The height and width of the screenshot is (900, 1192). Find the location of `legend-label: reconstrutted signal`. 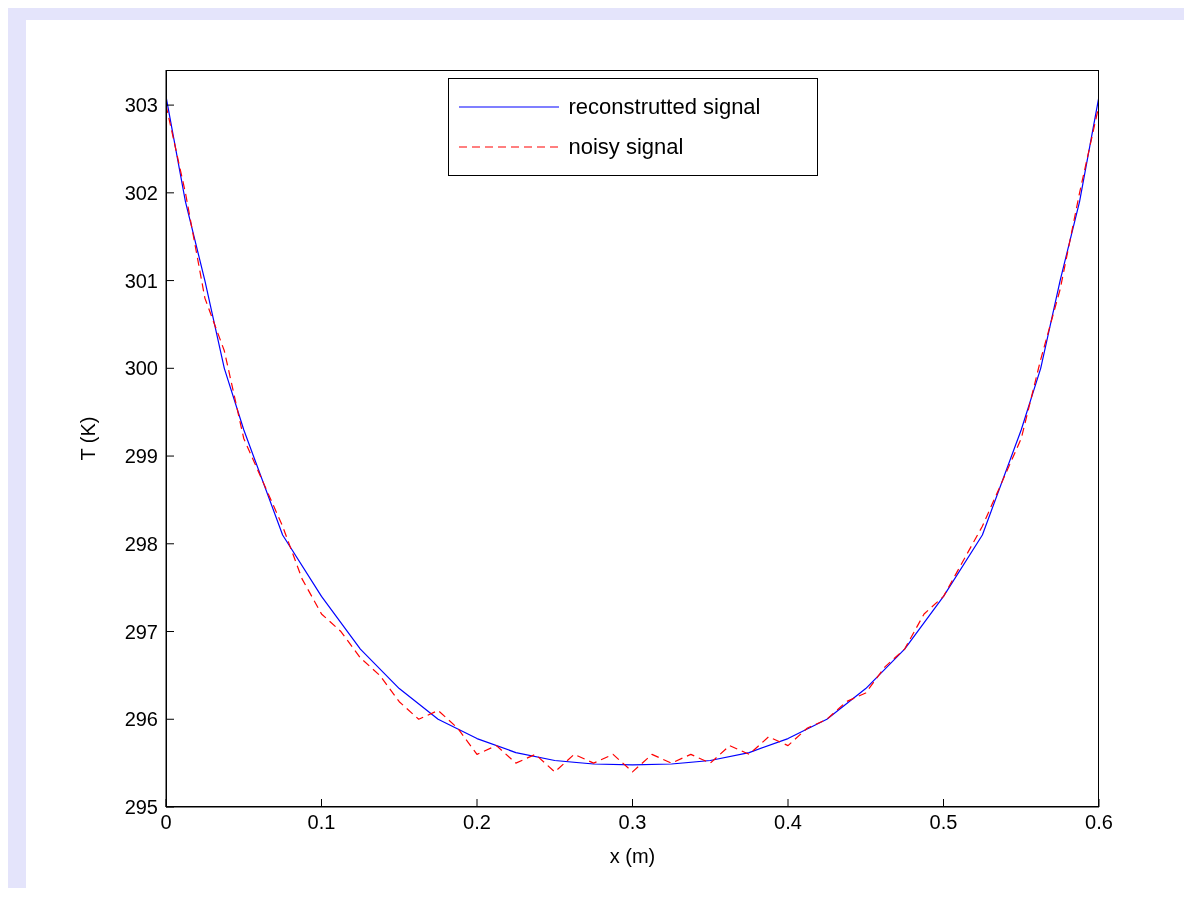

legend-label: reconstrutted signal is located at coordinates (664, 107).